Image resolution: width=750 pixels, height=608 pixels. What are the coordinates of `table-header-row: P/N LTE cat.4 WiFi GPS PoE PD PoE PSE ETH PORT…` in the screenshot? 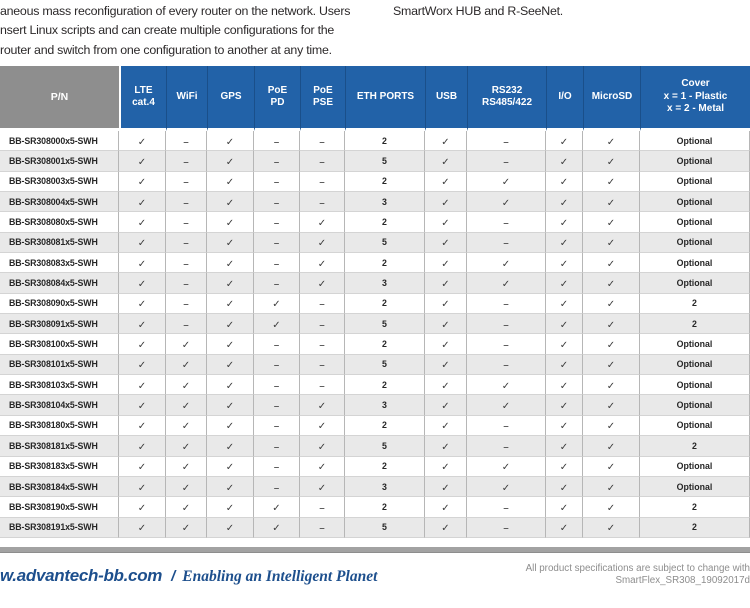 It's located at (375, 98).